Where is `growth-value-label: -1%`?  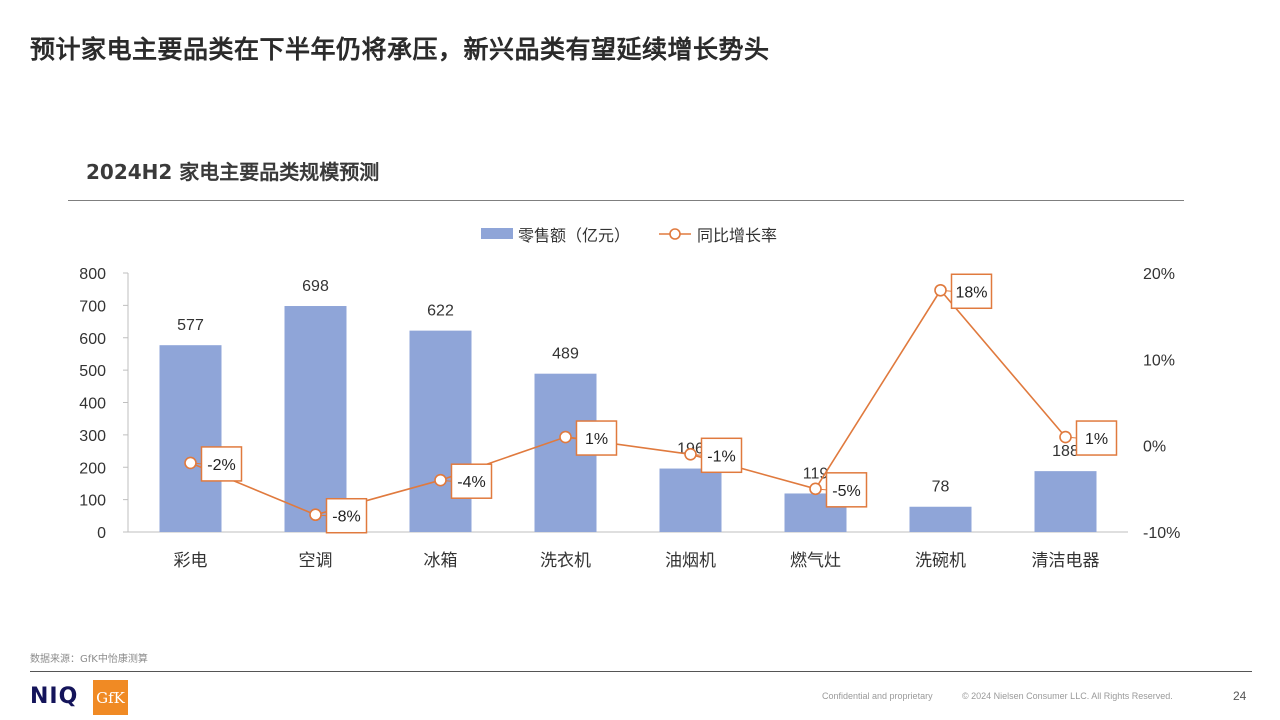 growth-value-label: -1% is located at coordinates (721, 456).